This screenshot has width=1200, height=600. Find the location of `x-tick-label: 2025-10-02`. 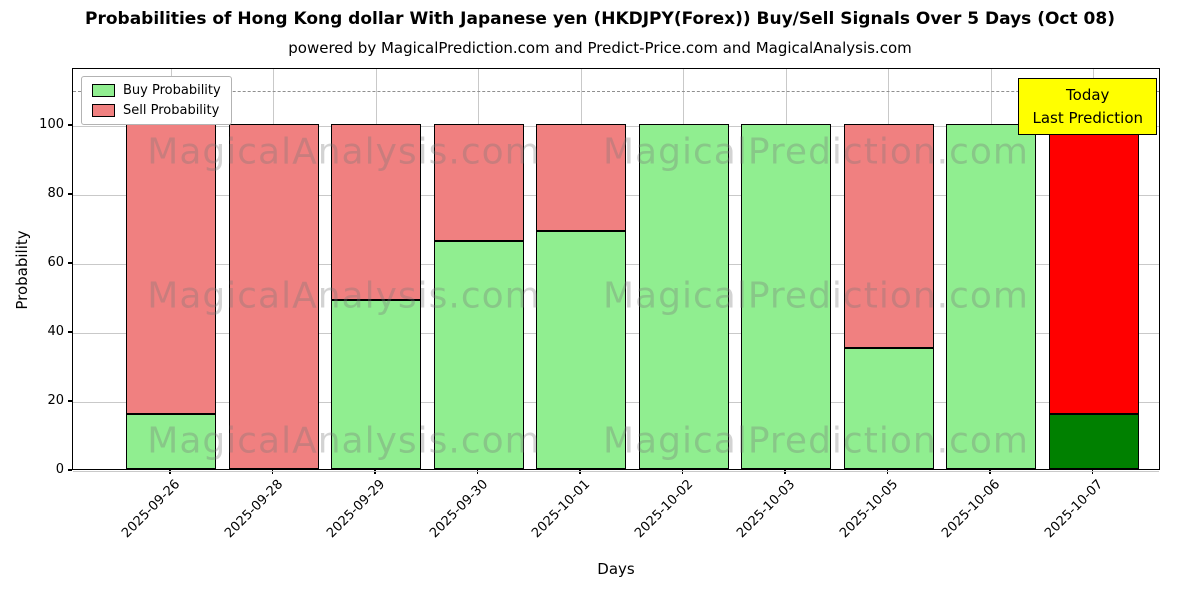

x-tick-label: 2025-10-02 is located at coordinates (664, 509).